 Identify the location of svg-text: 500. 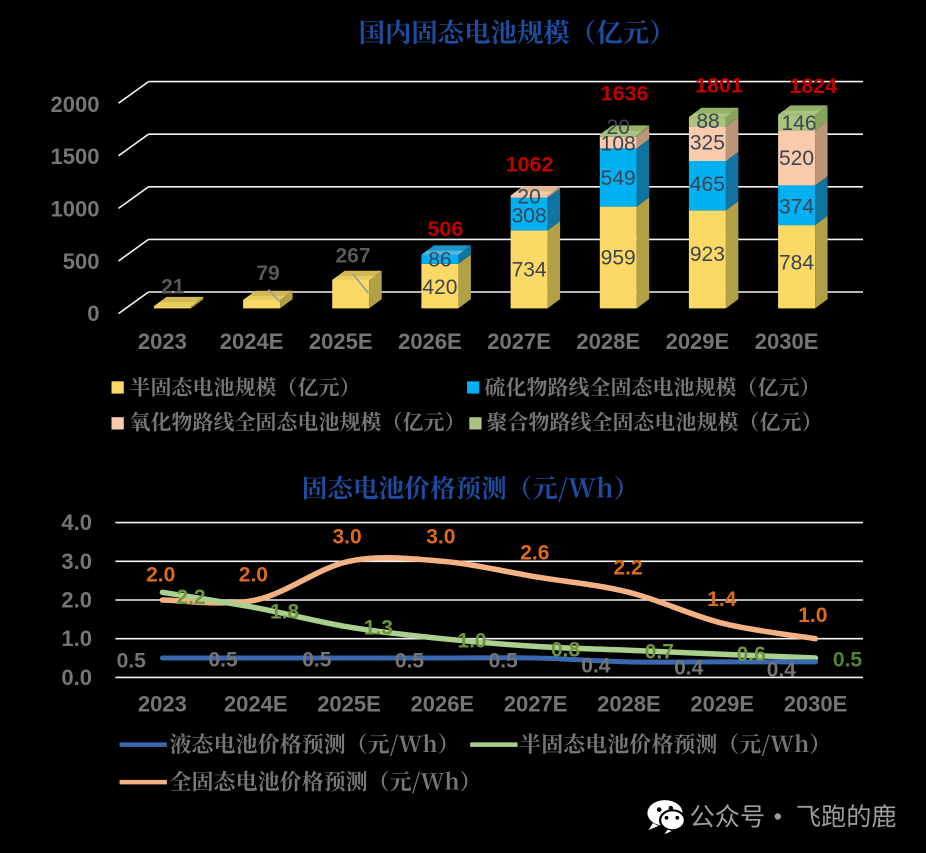
(81, 261).